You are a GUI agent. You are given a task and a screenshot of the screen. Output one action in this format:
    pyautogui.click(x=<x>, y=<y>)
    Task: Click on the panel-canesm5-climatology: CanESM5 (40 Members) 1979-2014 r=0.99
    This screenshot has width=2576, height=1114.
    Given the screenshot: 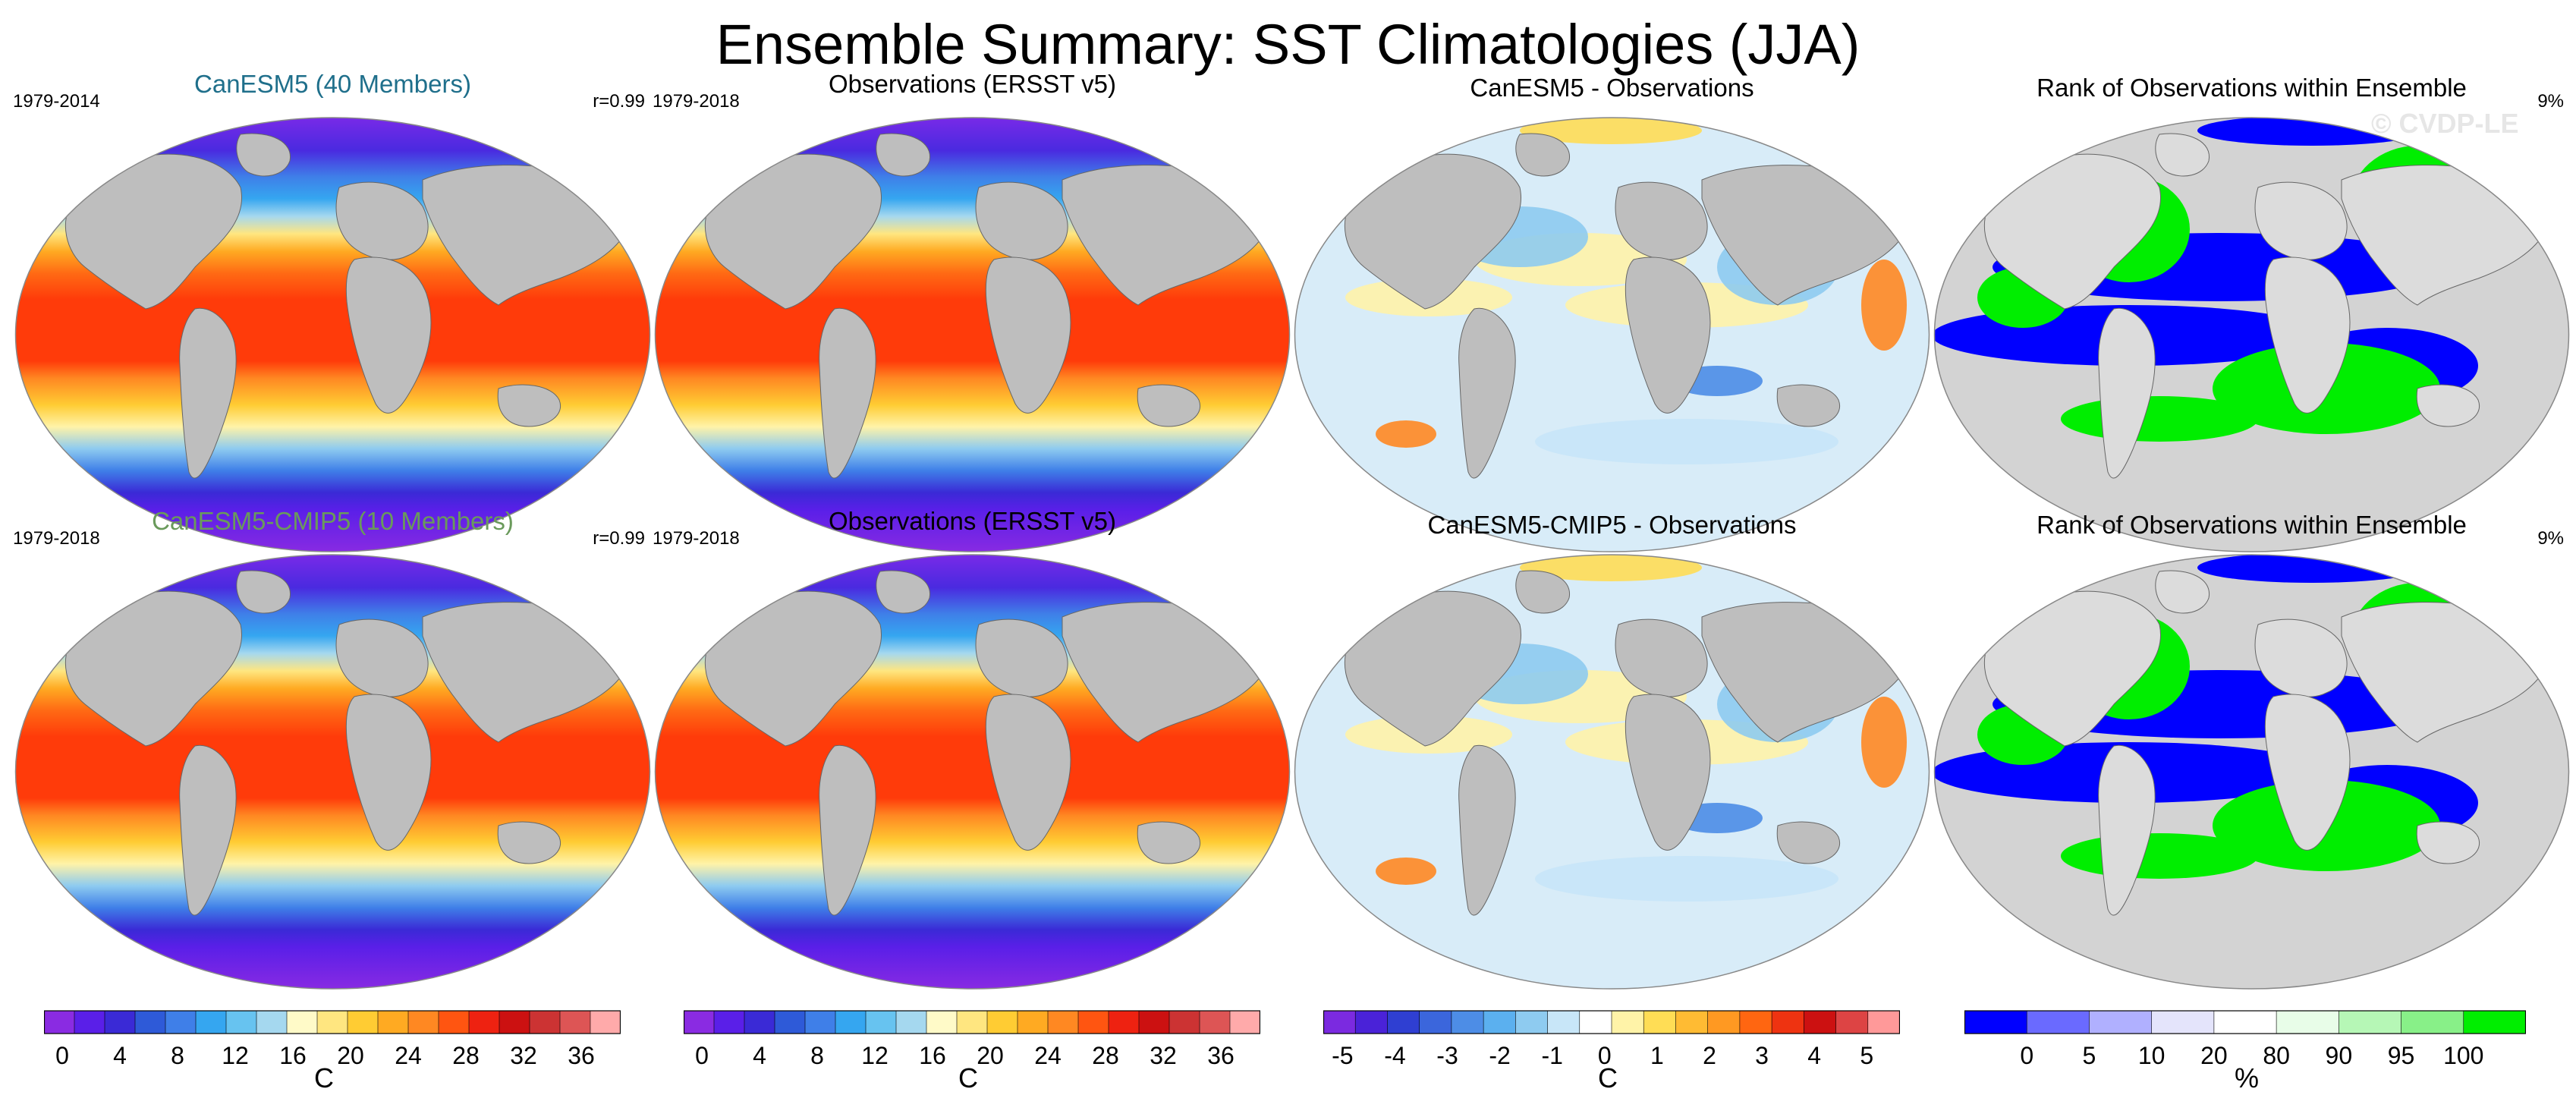 What is the action you would take?
    pyautogui.click(x=333, y=312)
    